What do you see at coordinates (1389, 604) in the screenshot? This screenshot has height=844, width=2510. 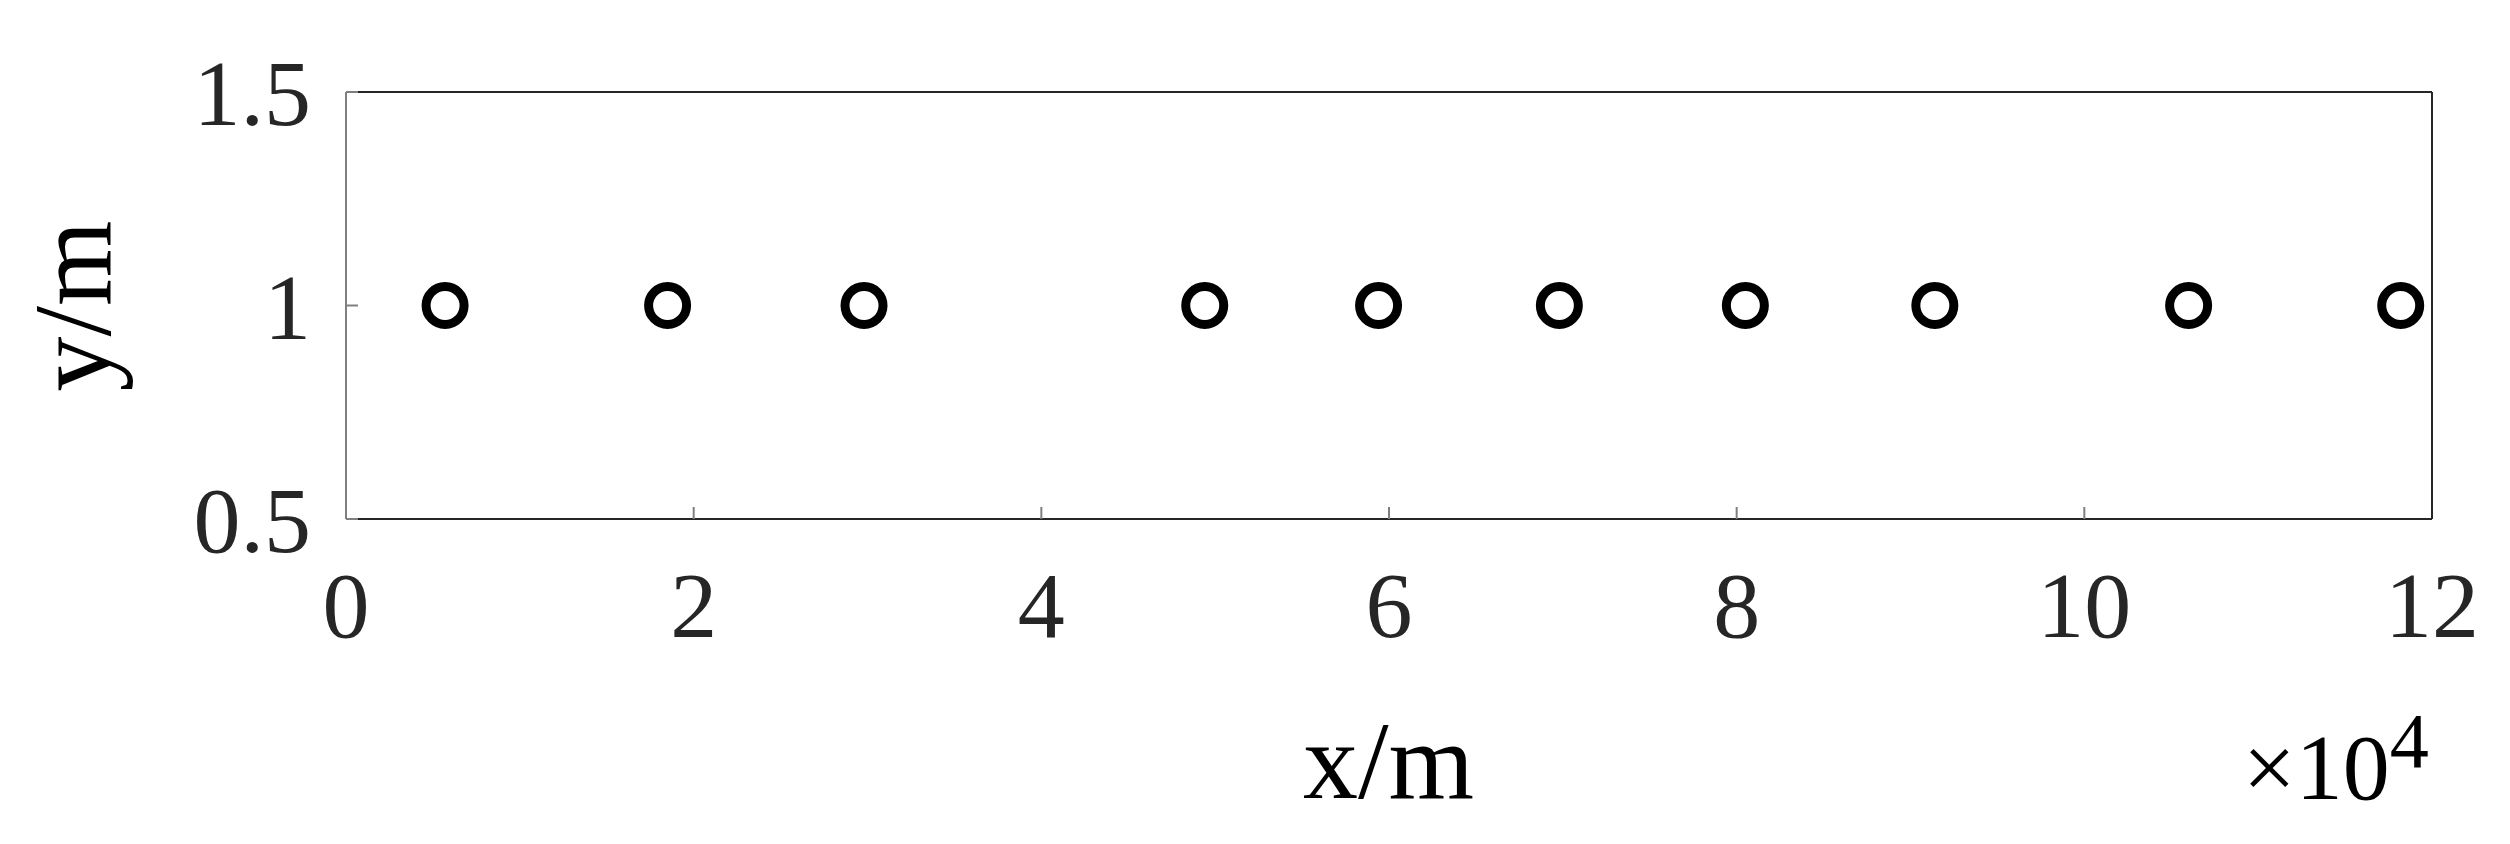 I see `x-tick-label: 6` at bounding box center [1389, 604].